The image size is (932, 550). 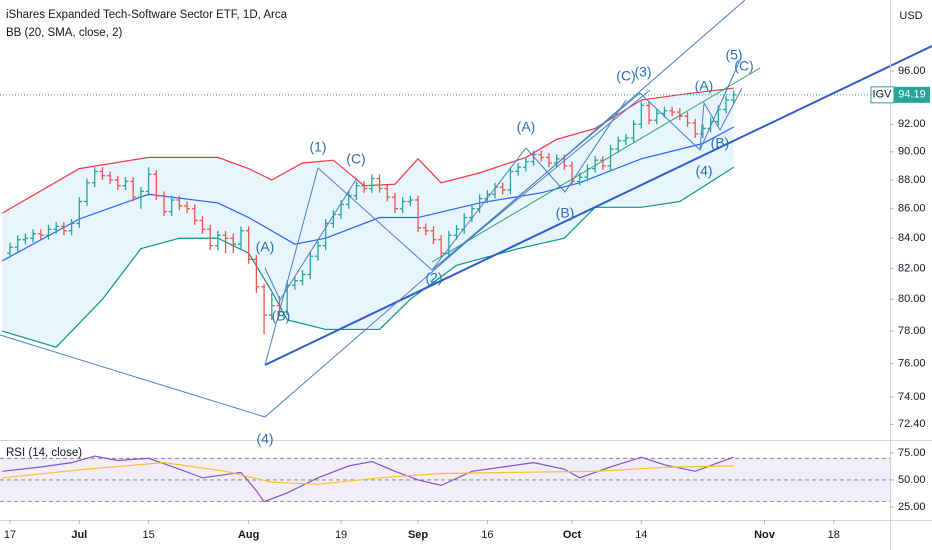 What do you see at coordinates (912, 453) in the screenshot?
I see `rsi-tick-label: 75.00` at bounding box center [912, 453].